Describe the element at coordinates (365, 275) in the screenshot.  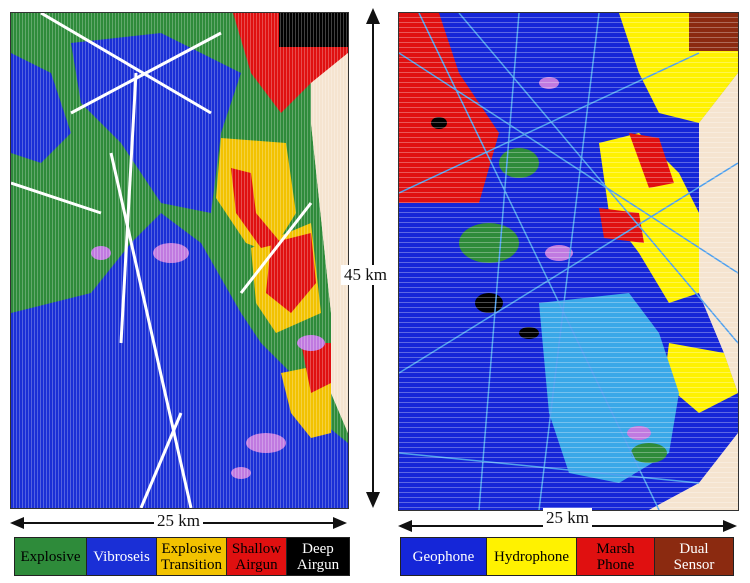
I see `scale-label-vertical: 45 km` at that location.